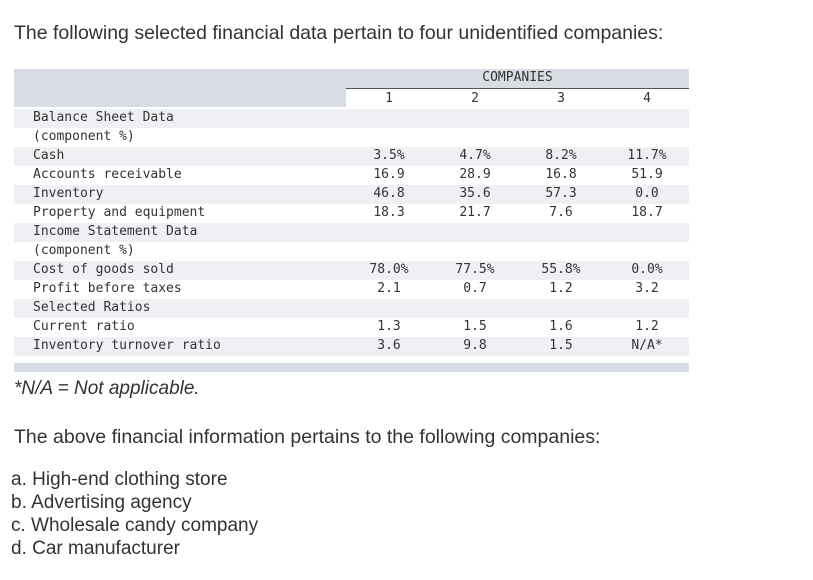  What do you see at coordinates (389, 326) in the screenshot?
I see `cell-company-1: 1.3` at bounding box center [389, 326].